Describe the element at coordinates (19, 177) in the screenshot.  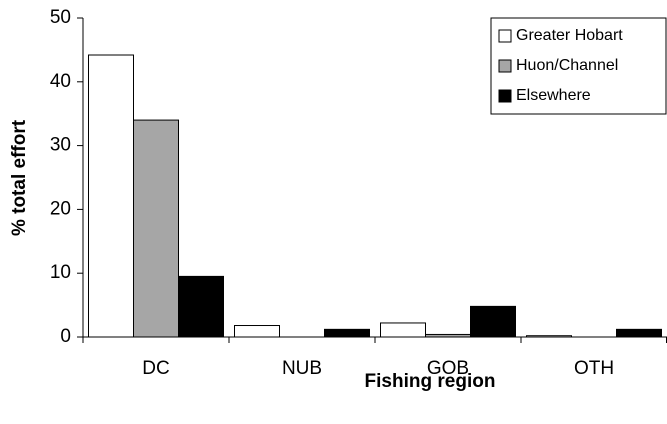
I see `y-axis-title: % total effort` at that location.